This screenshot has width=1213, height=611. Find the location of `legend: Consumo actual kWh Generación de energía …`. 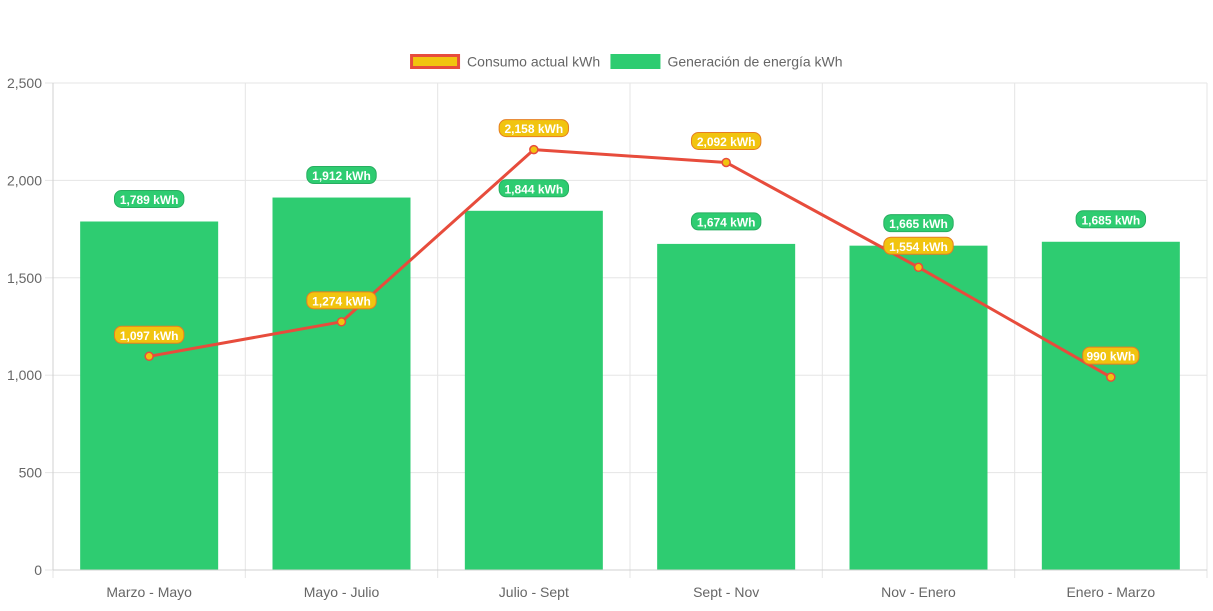

legend: Consumo actual kWh Generación de energía … is located at coordinates (626, 62).